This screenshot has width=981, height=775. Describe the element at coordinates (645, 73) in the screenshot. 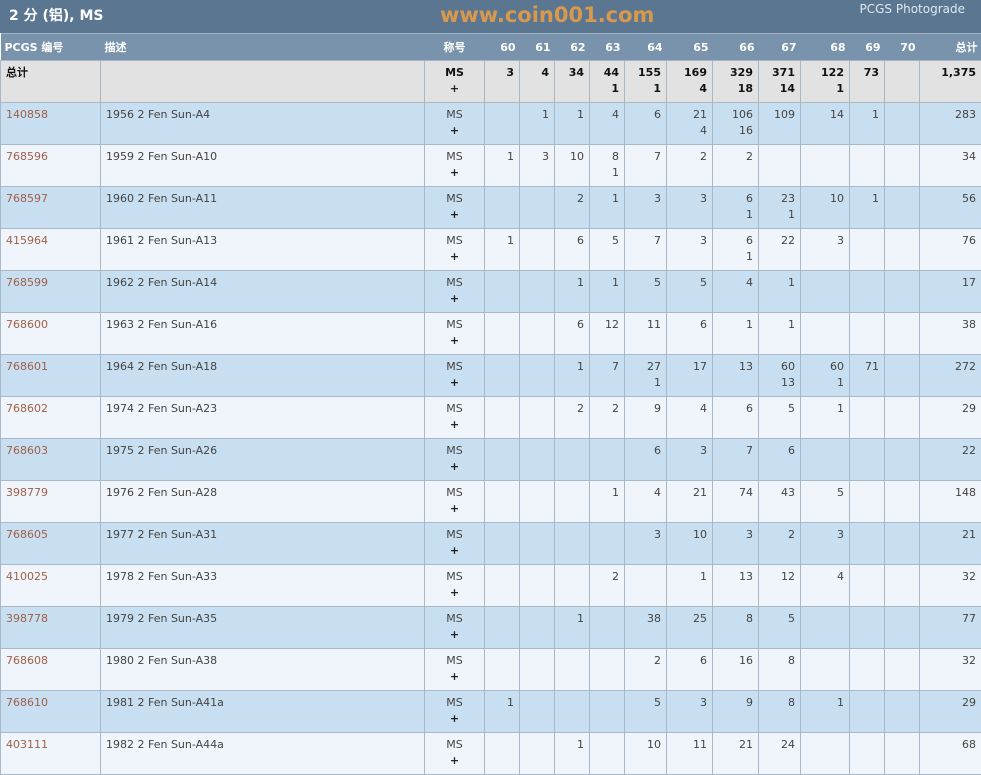

I see `grade-count: 155` at that location.